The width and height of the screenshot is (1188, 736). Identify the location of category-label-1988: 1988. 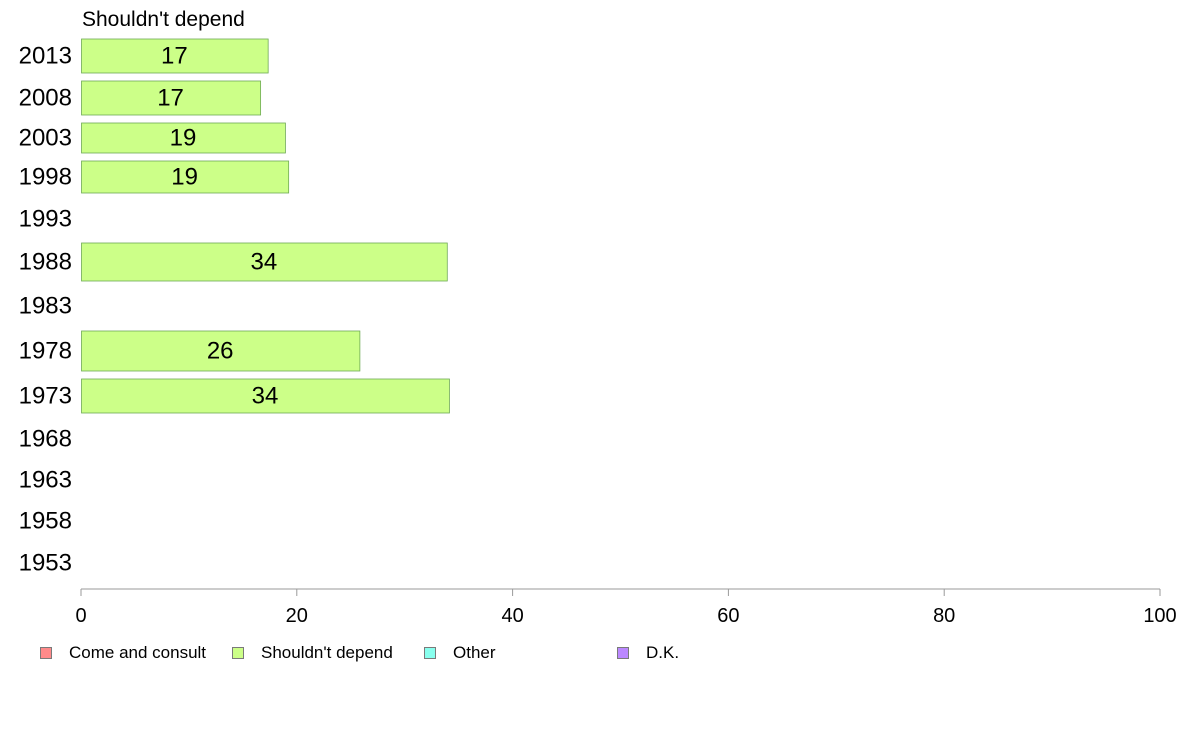
(45, 262).